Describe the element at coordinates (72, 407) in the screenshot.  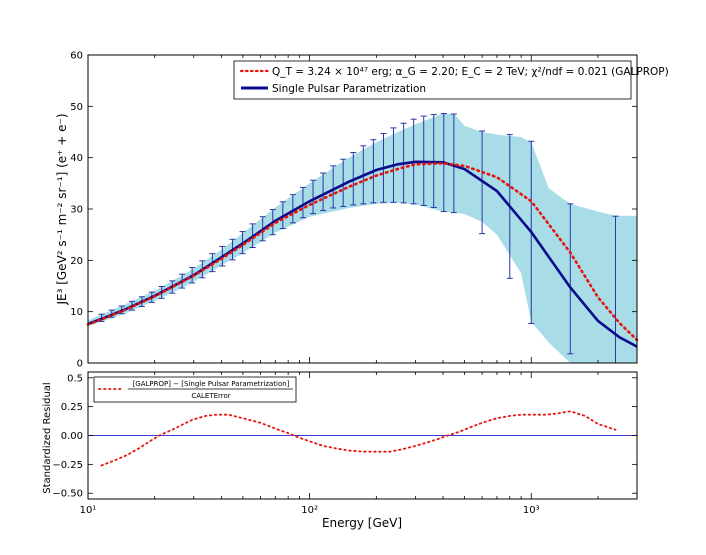
I see `residual-y-tick-label: 0.25` at that location.